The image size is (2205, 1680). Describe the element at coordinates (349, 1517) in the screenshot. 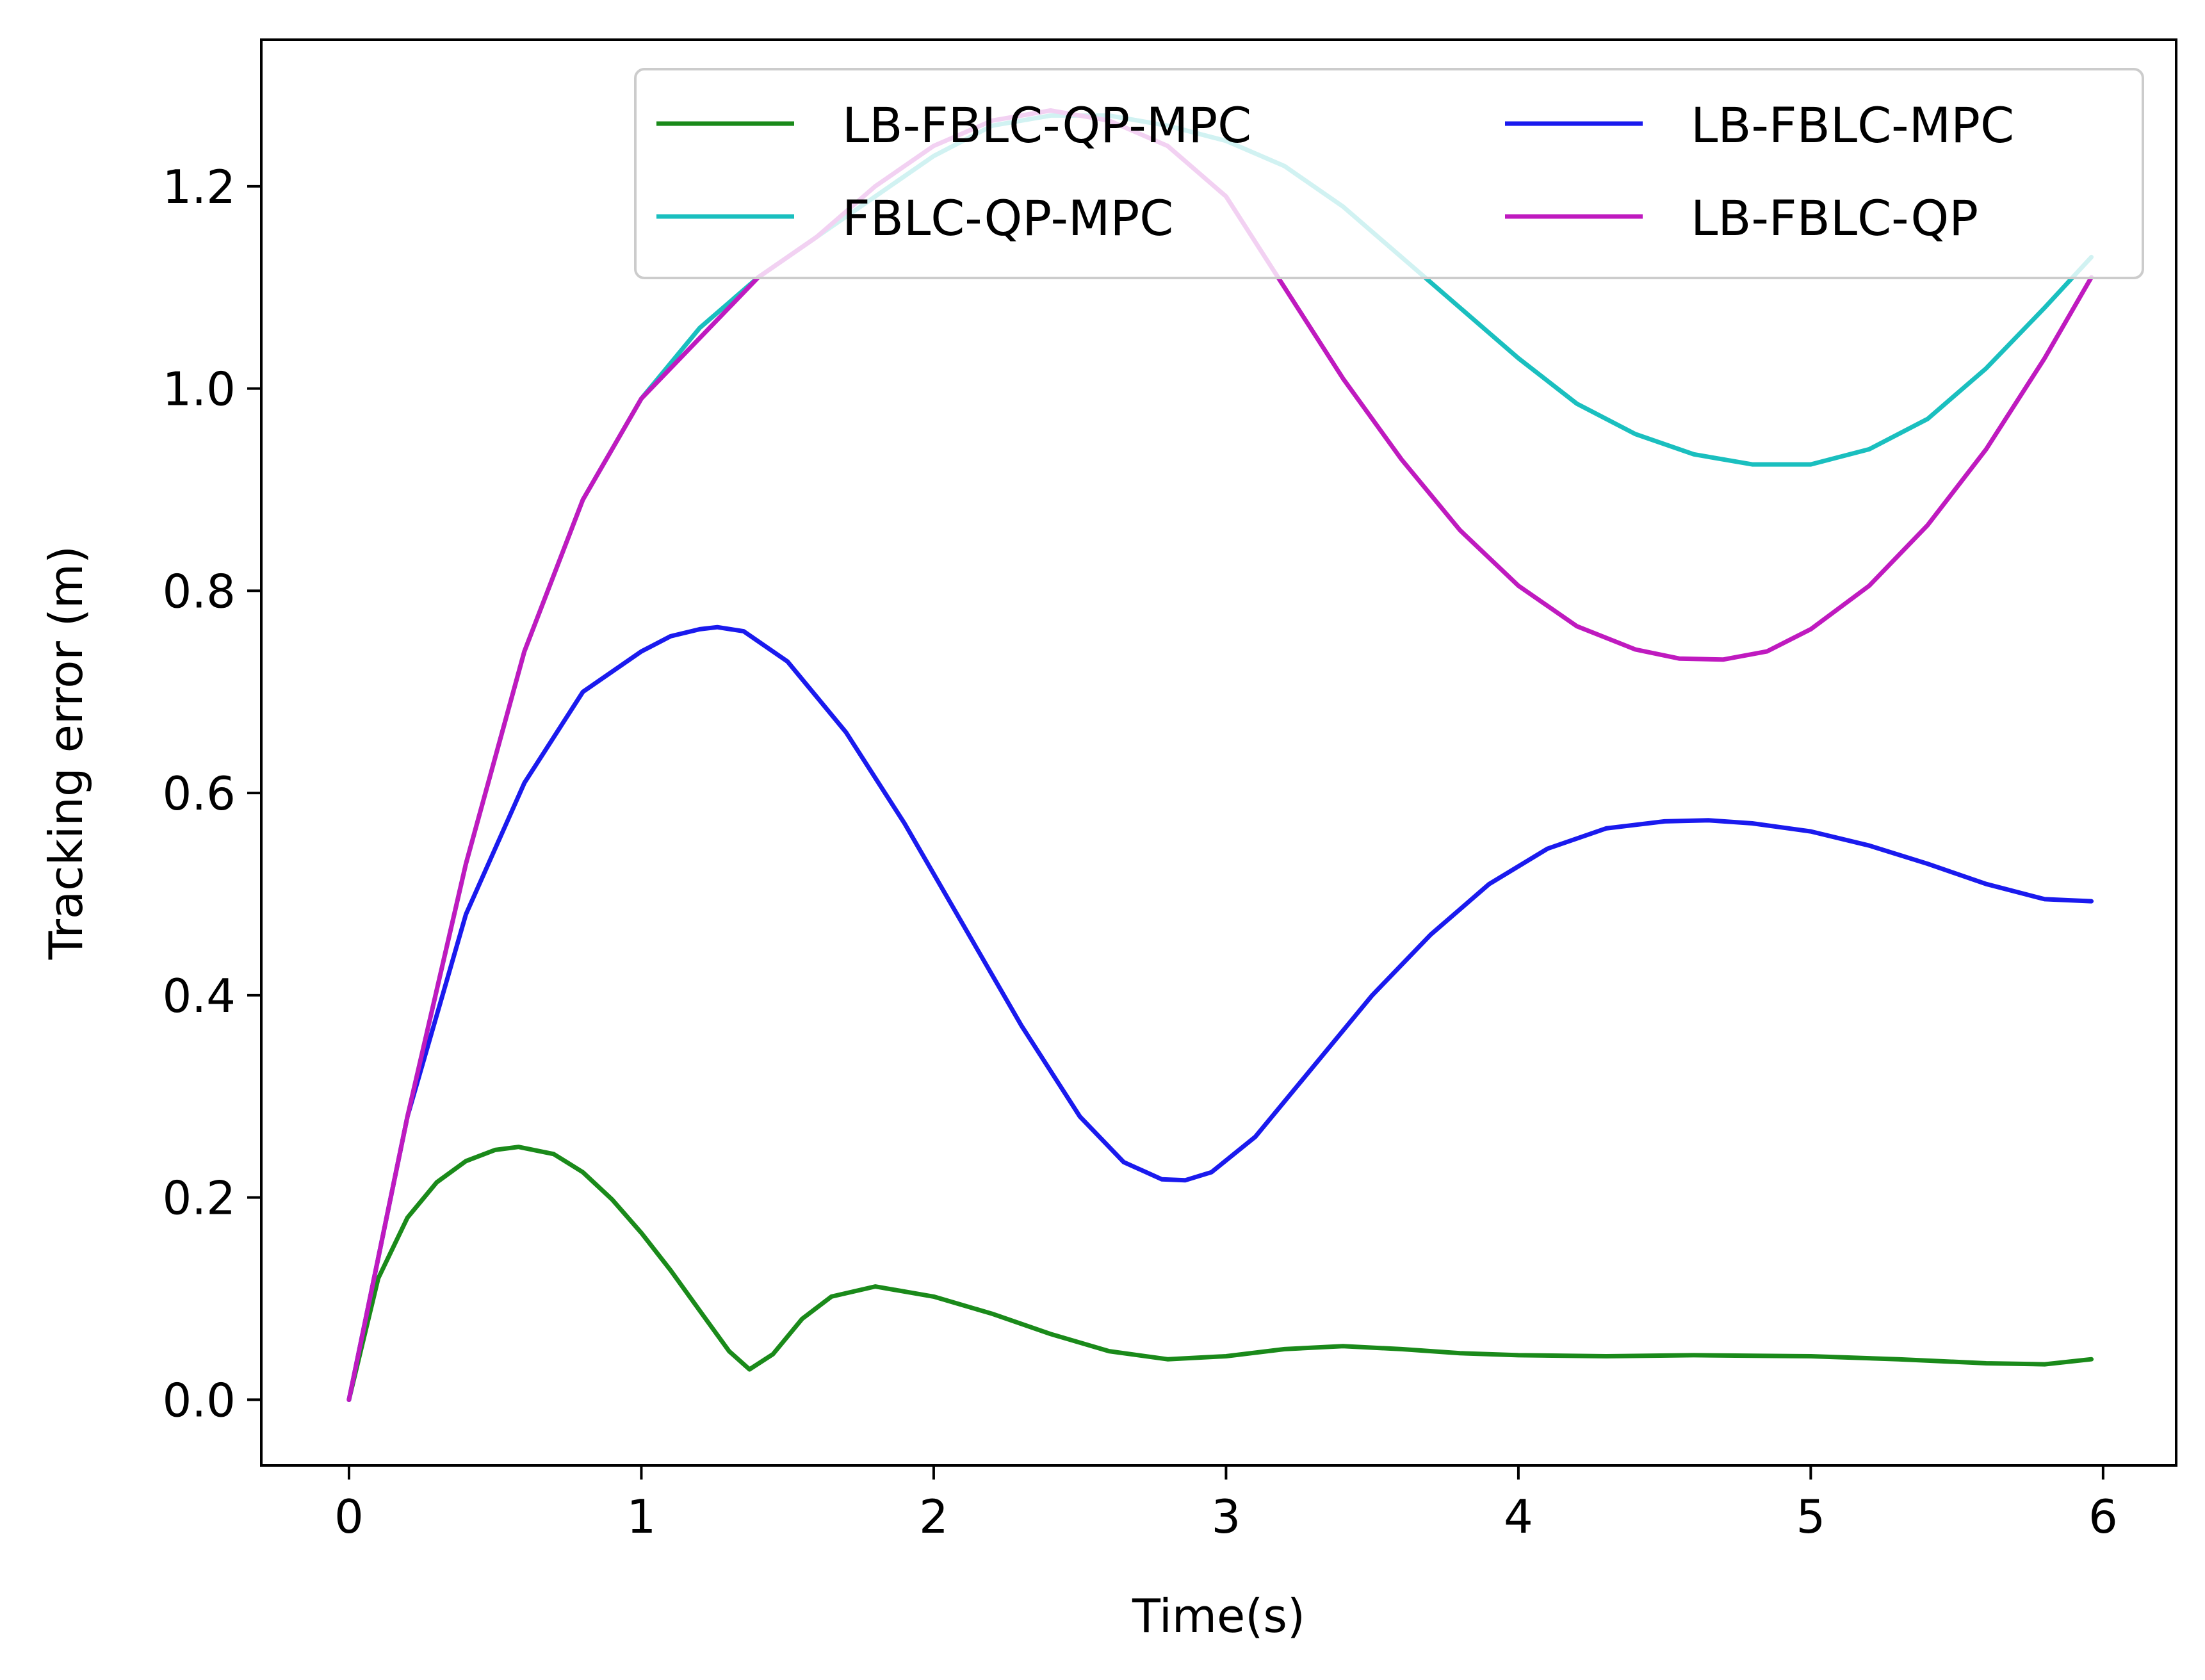

I see `x-tick-label: 0` at that location.